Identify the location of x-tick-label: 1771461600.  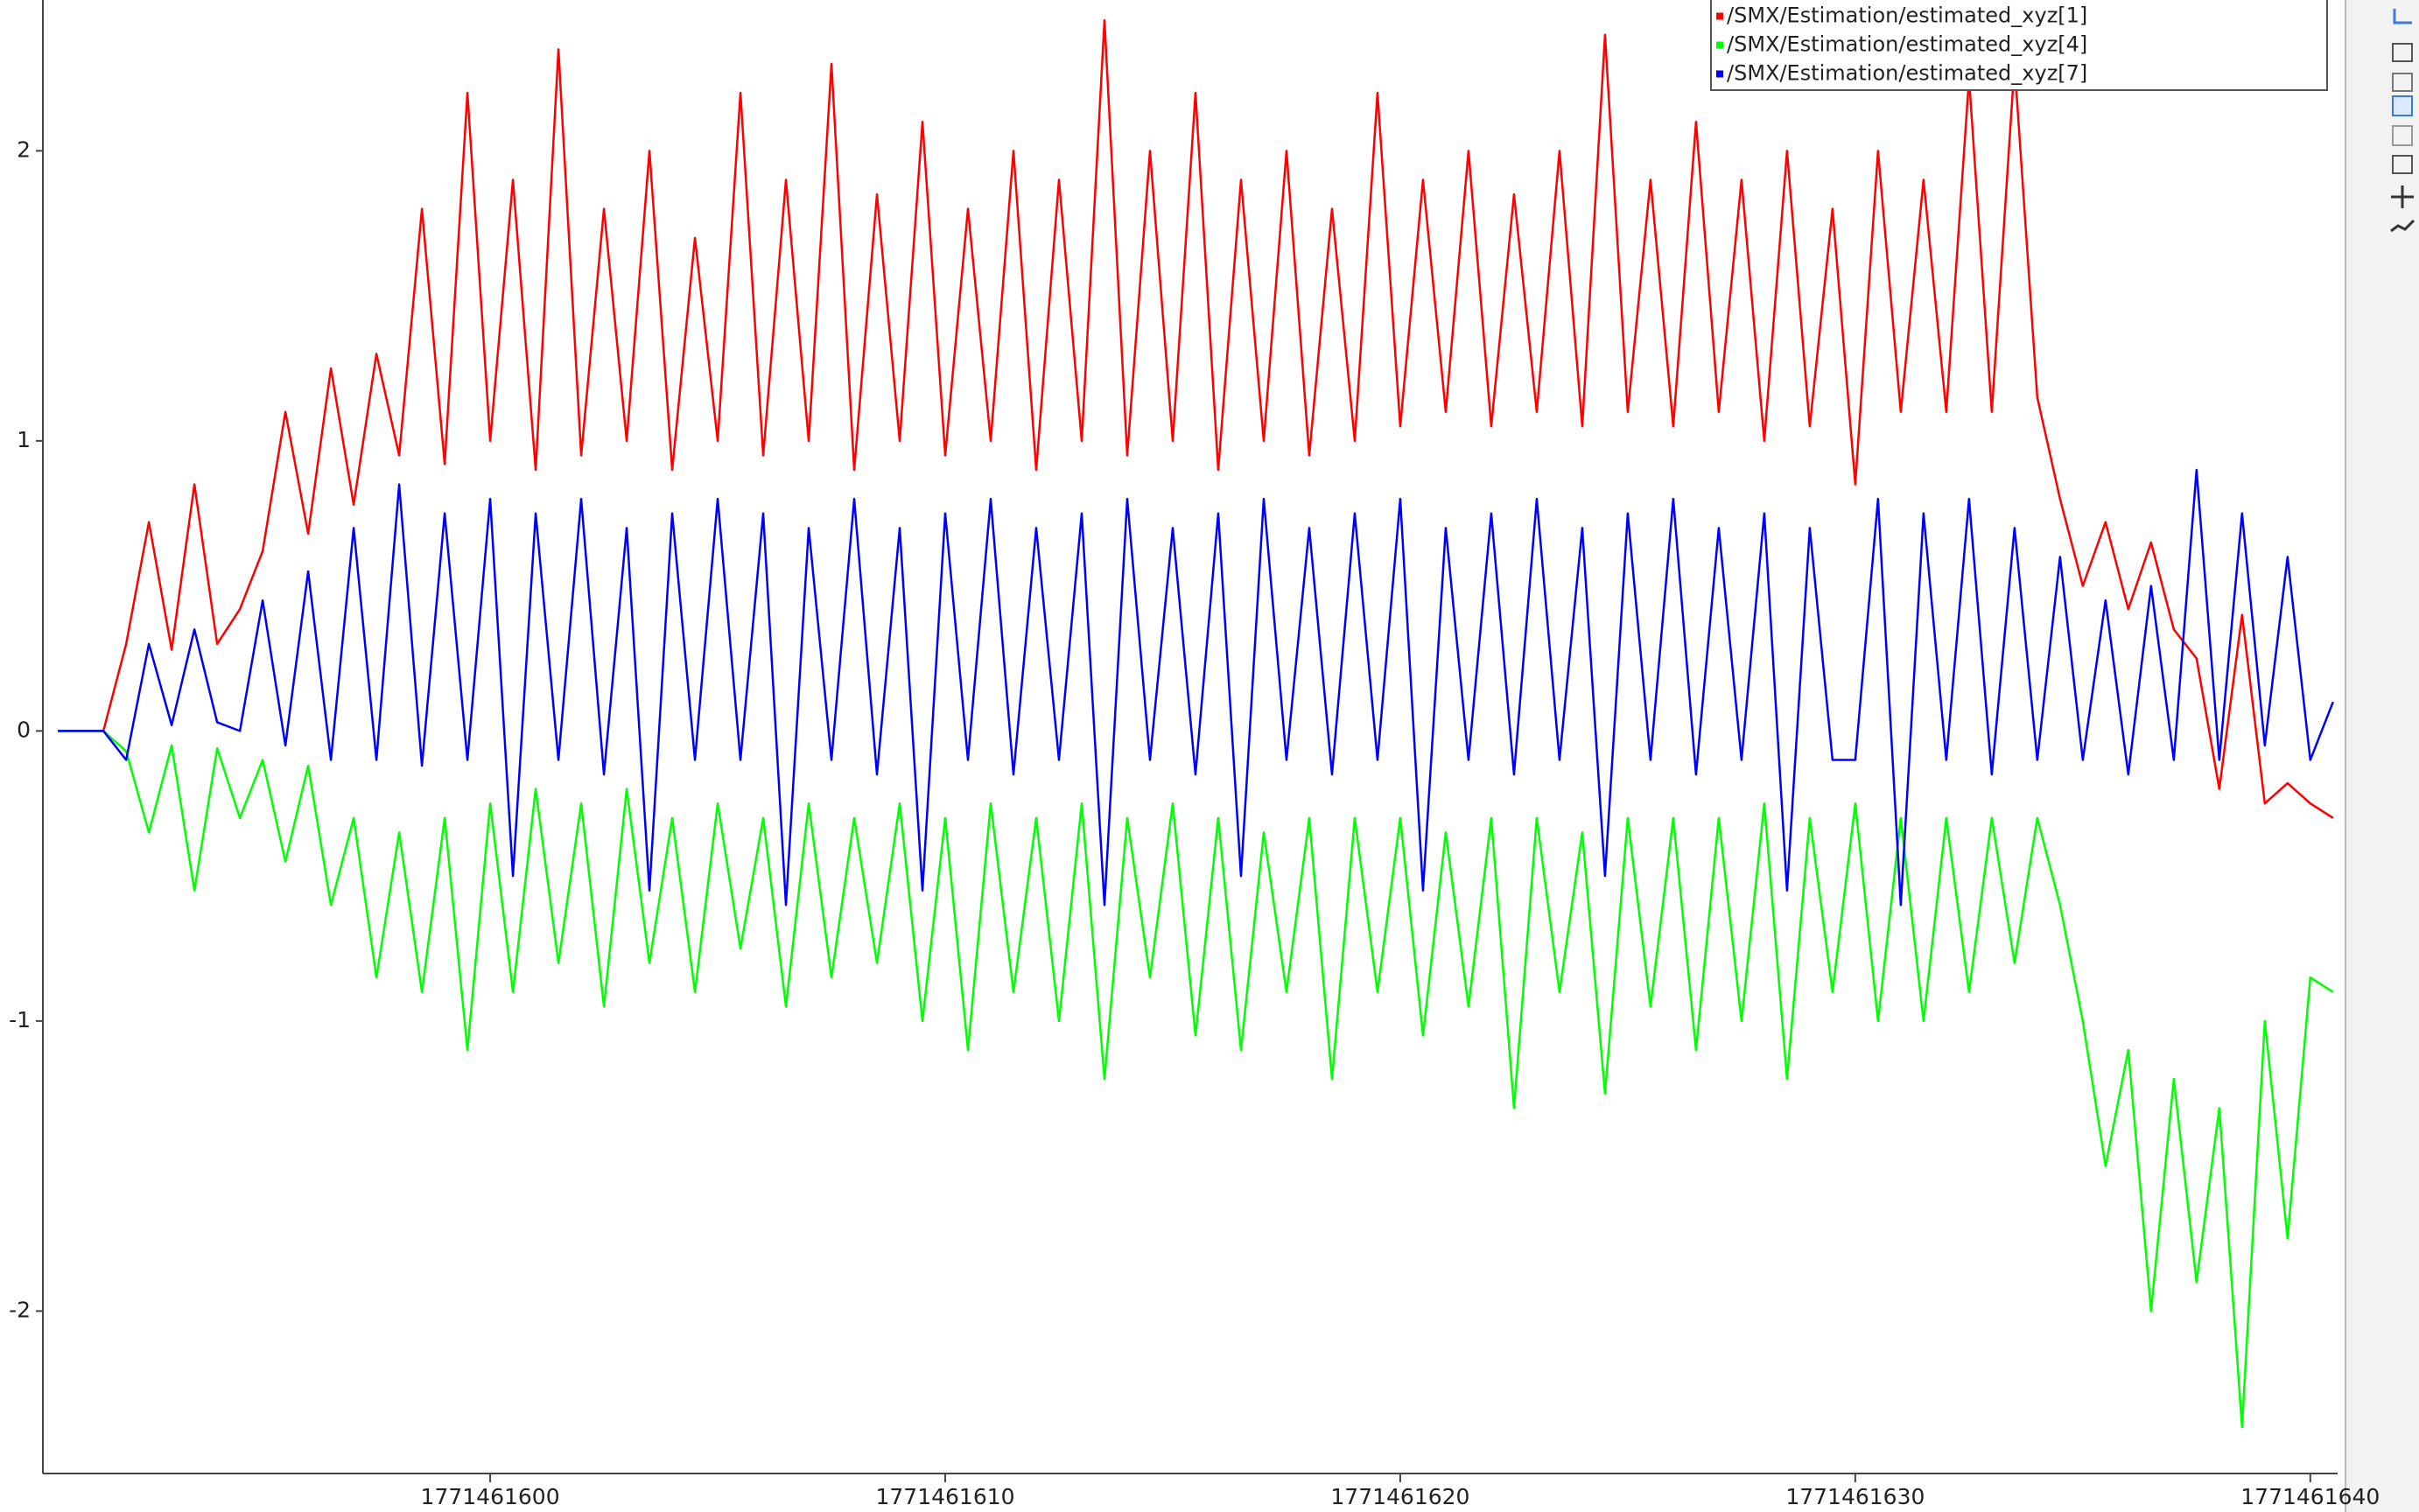
(490, 1496).